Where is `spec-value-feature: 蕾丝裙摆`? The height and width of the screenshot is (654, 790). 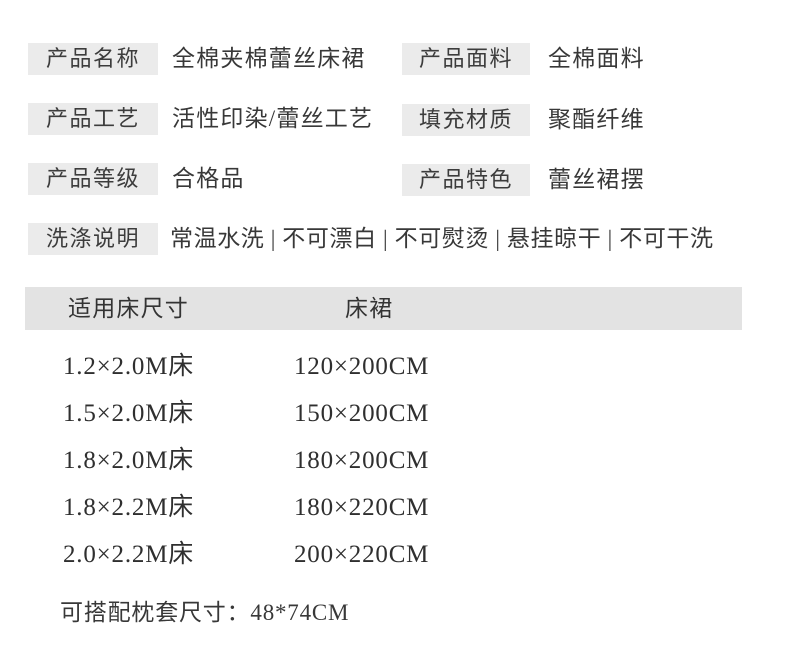
spec-value-feature: 蕾丝裙摆 is located at coordinates (596, 179).